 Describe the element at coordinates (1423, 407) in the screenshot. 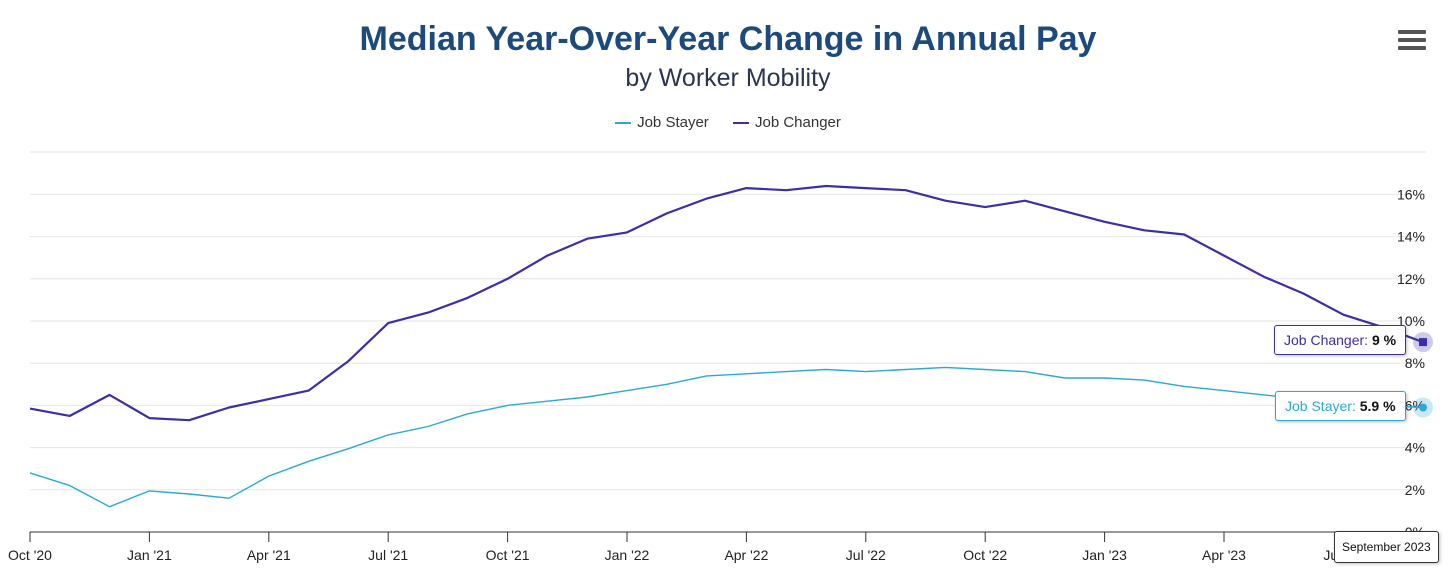

I see `marker-job-stayer` at that location.